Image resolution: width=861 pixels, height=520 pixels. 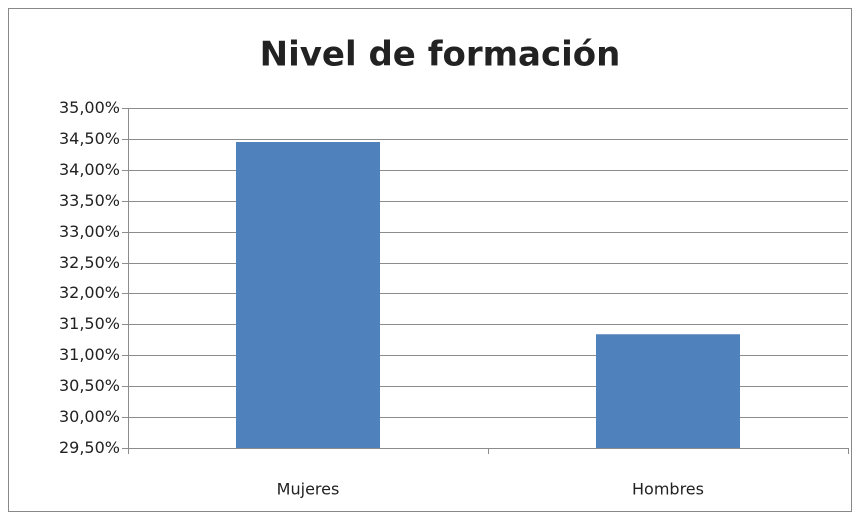 What do you see at coordinates (440, 55) in the screenshot?
I see `chart-title: Nivel de formación` at bounding box center [440, 55].